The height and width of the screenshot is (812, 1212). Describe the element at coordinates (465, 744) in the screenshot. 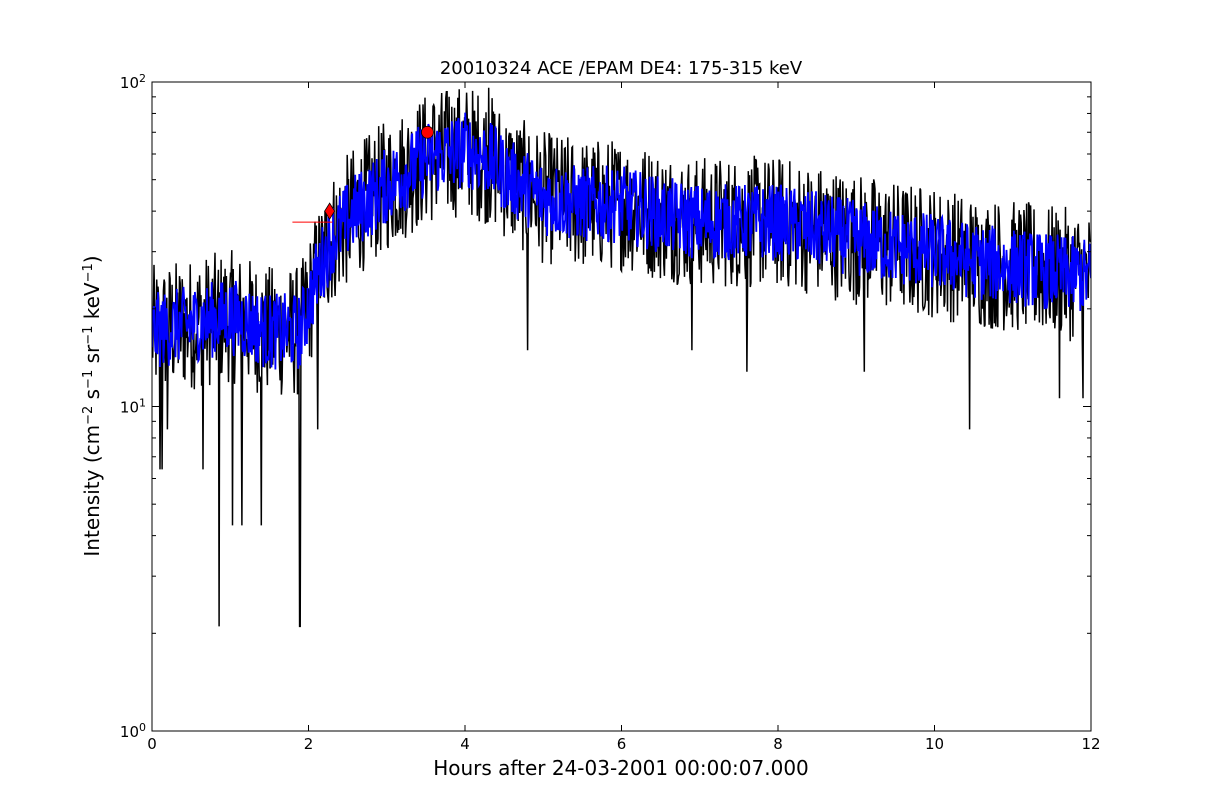

I see `x-tick-label: 4` at that location.